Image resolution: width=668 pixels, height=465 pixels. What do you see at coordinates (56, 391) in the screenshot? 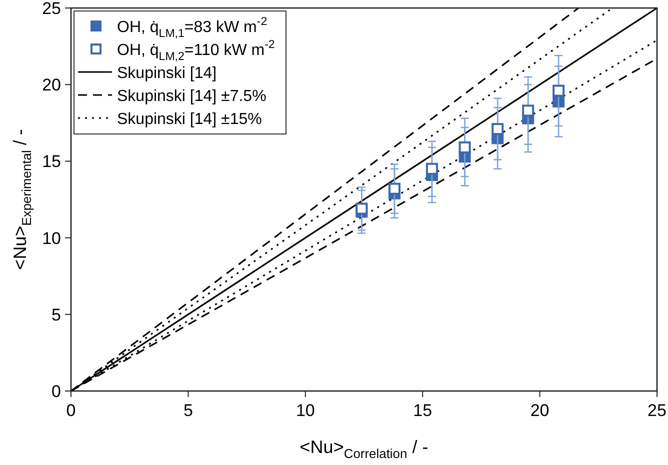
I see `y-tick-label: 0` at bounding box center [56, 391].